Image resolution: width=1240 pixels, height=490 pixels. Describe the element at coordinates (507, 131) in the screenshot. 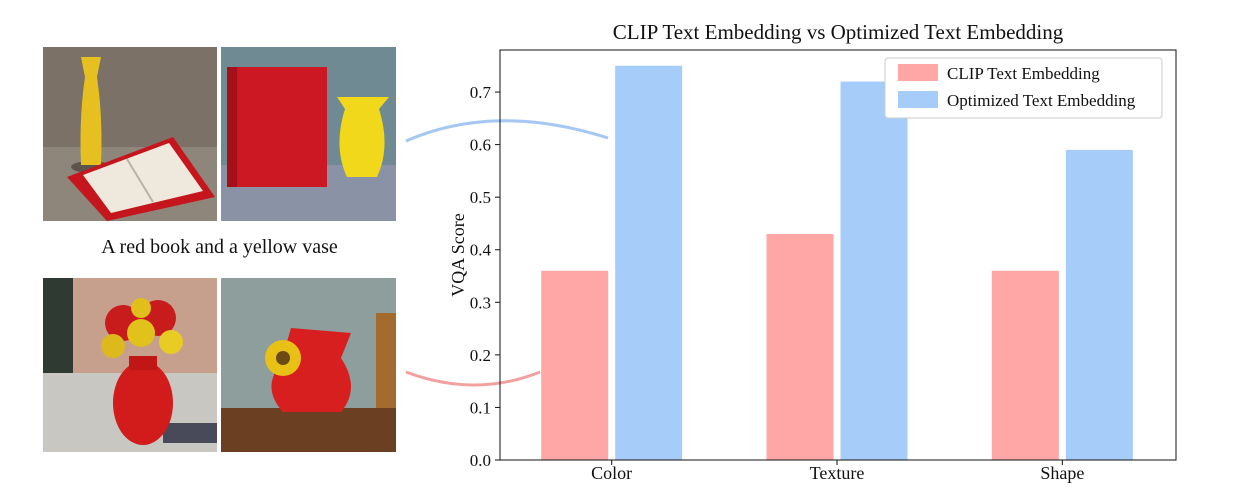

I see `connector-curve-top` at that location.